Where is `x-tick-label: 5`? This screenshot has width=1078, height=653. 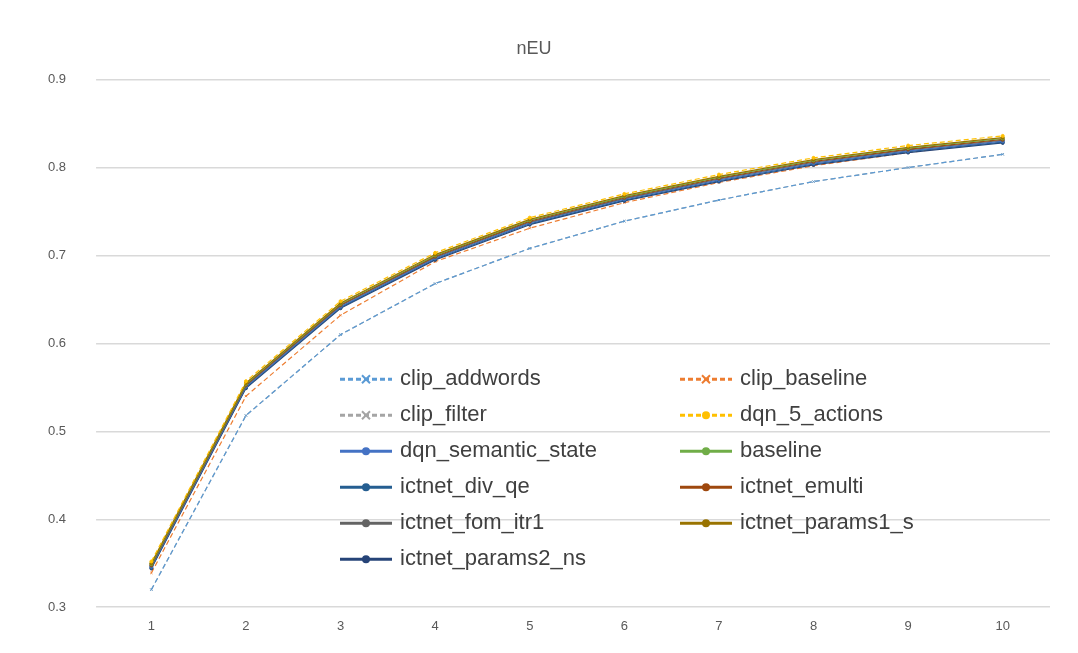 x-tick-label: 5 is located at coordinates (530, 625).